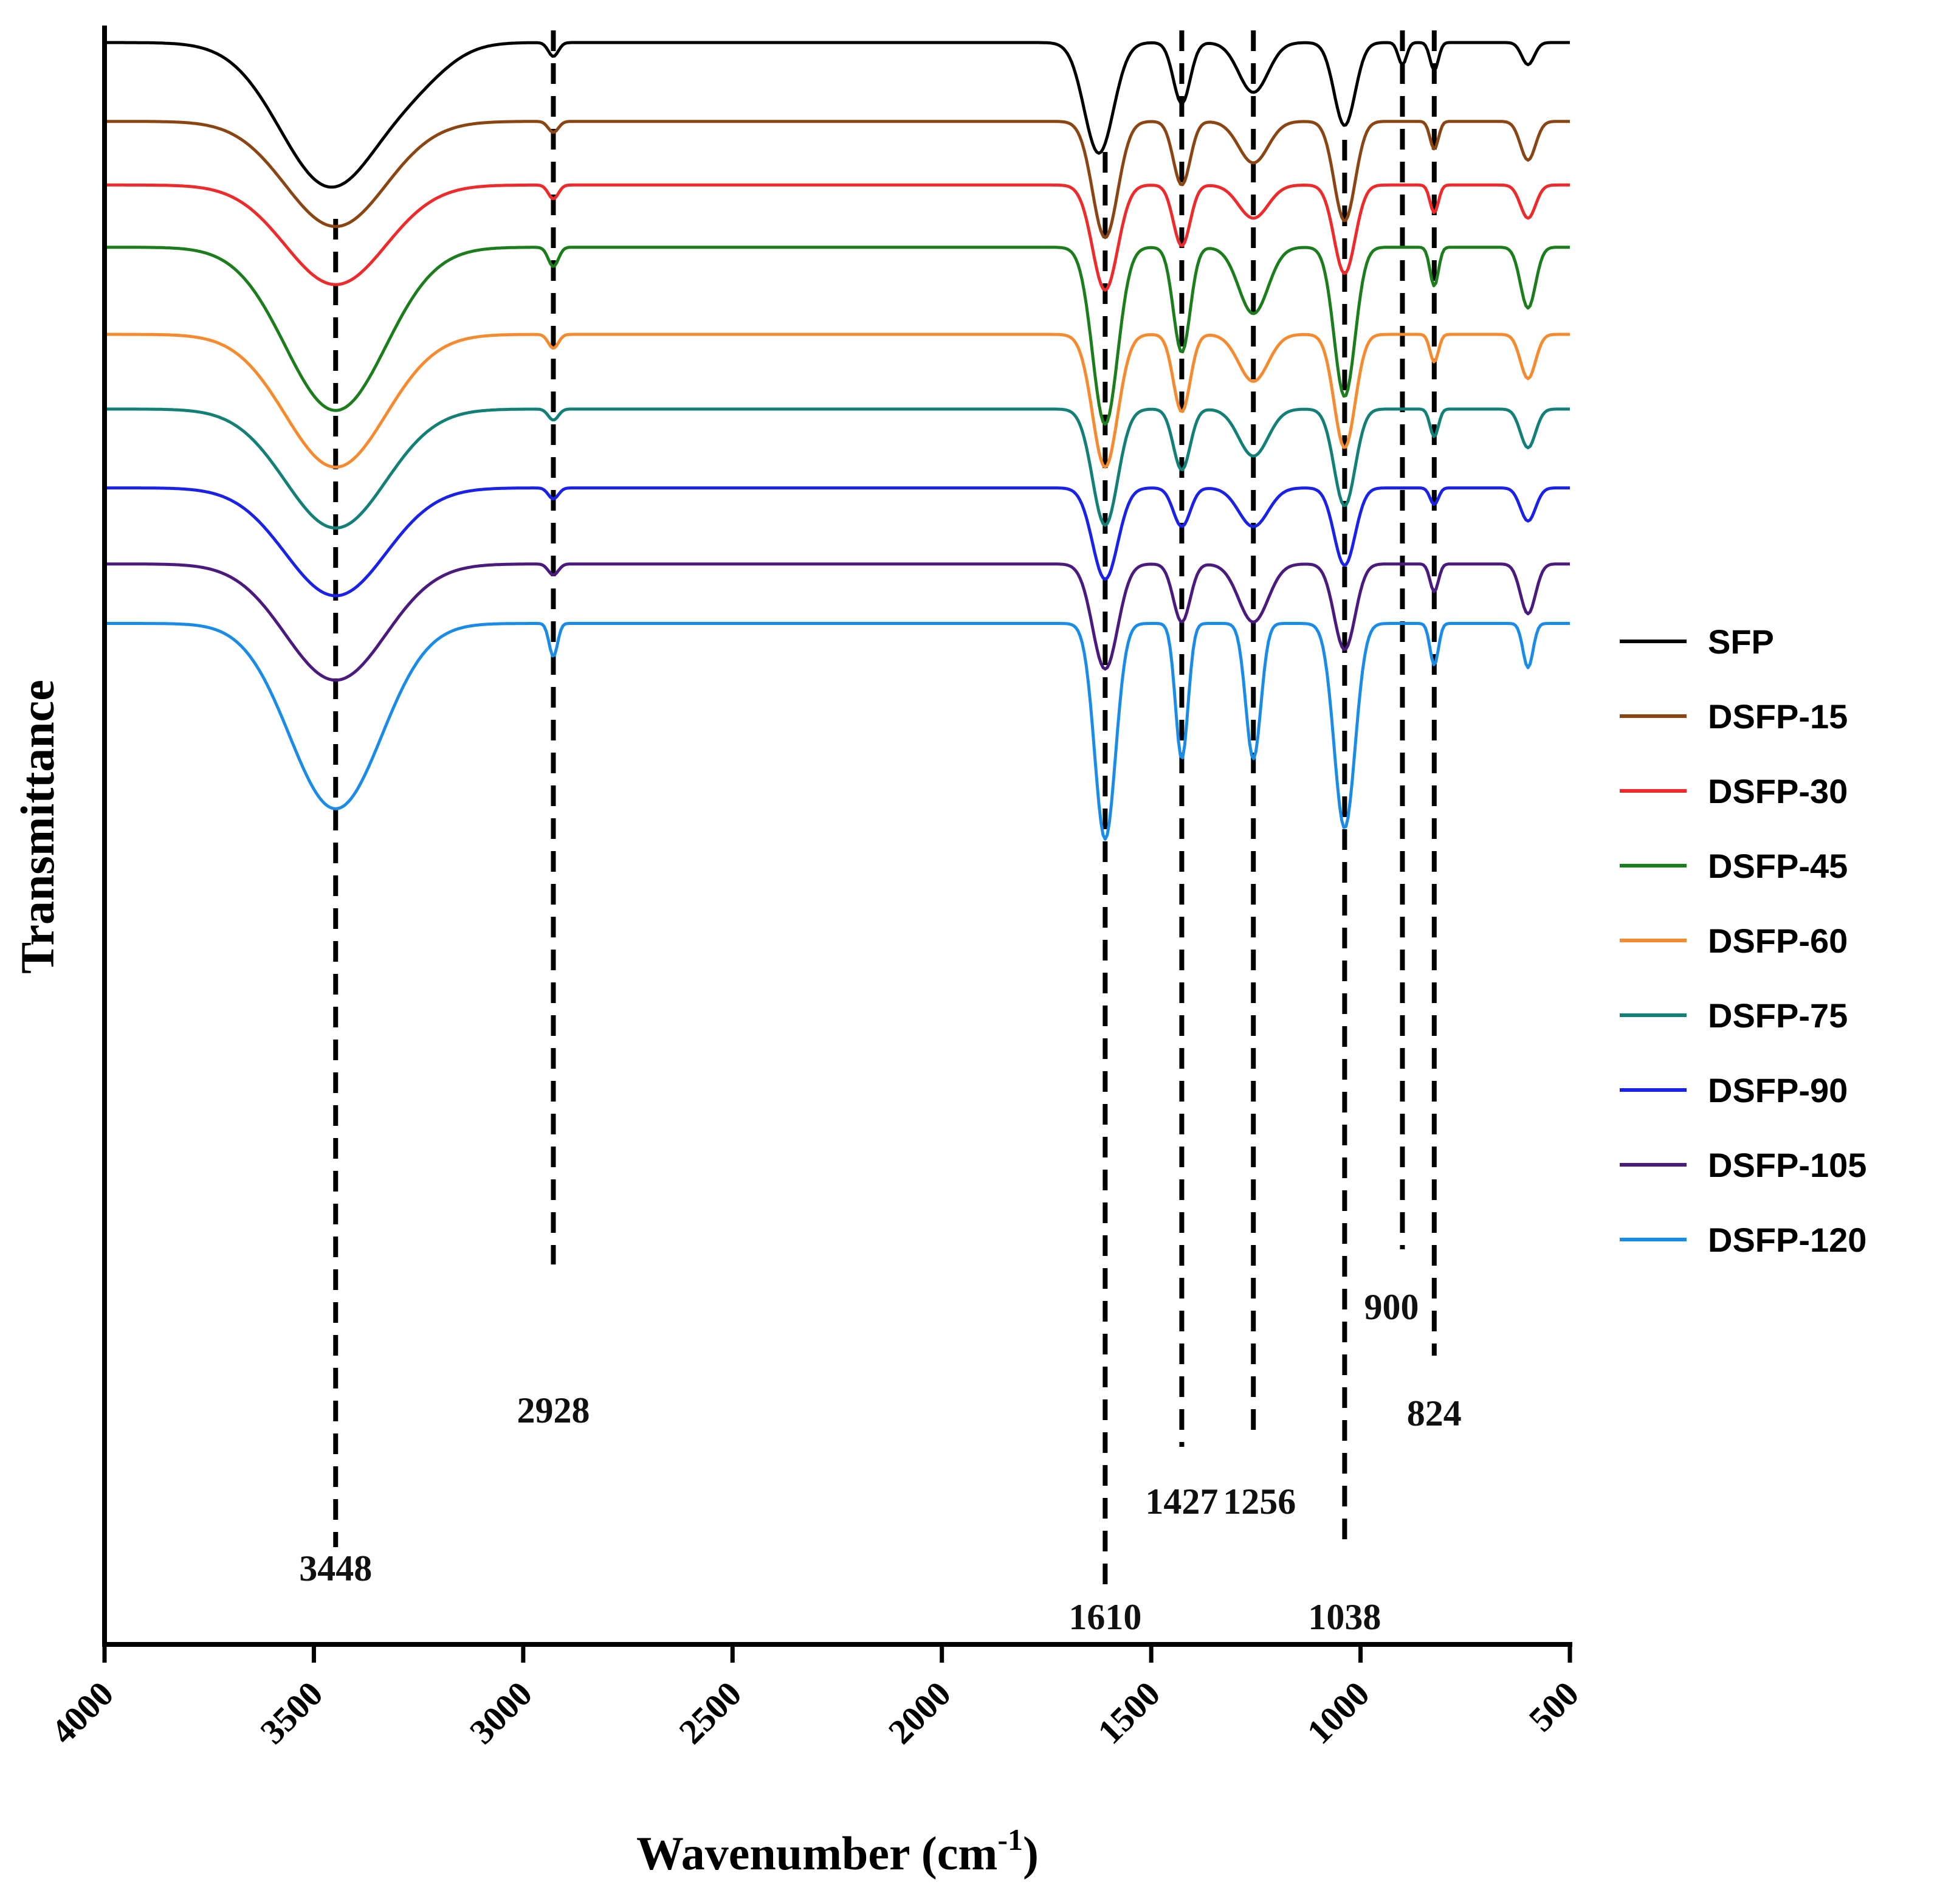  Describe the element at coordinates (1787, 1240) in the screenshot. I see `legend-label: DSFP-120` at that location.